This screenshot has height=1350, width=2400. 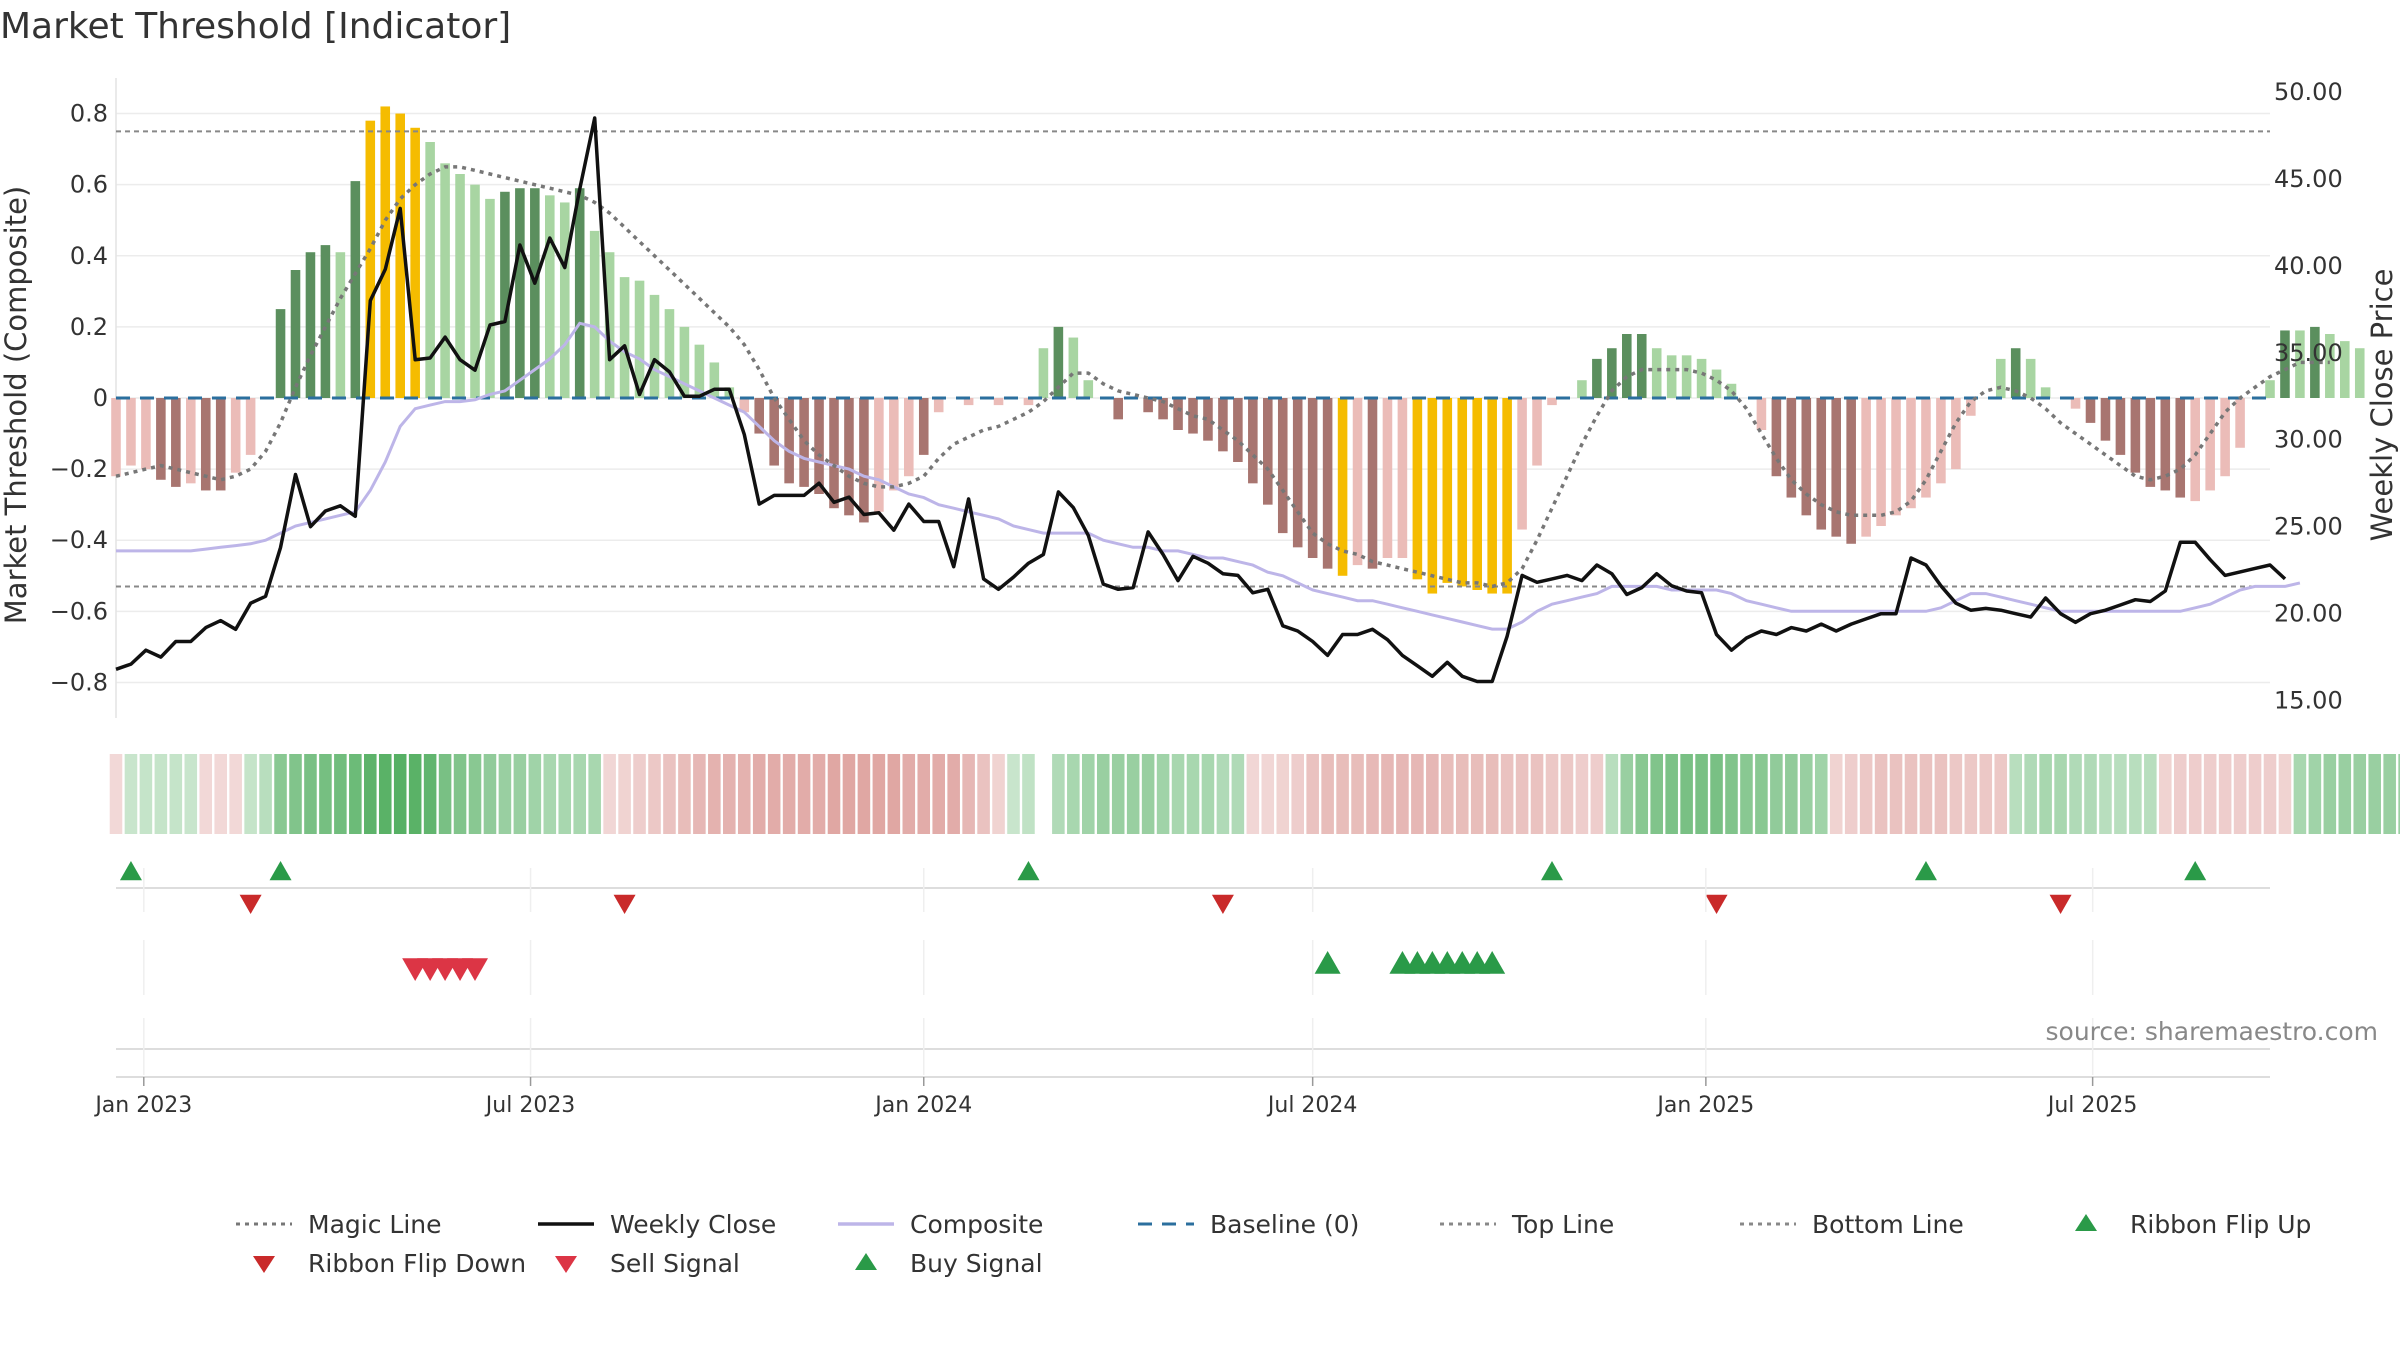 I want to click on y2-axis-ticks: 50.00 45.00 40.00 35.00 30.00 25.00 20.00 15.00, so click(x=2308, y=396).